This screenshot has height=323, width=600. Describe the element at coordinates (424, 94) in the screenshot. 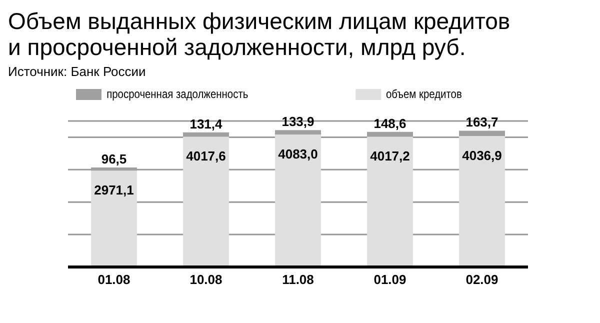

I see `legend-label: объем кредитов` at that location.